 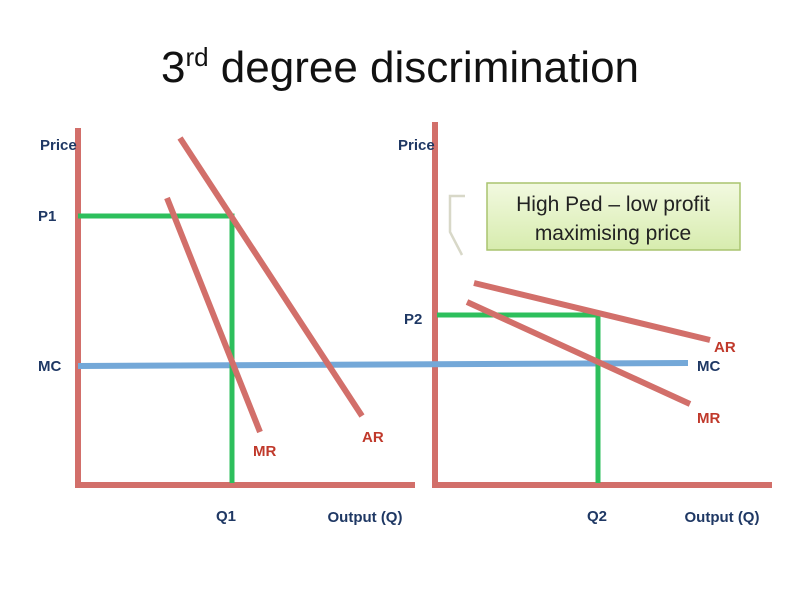 I want to click on callout-text: High Ped – low profit, so click(x=613, y=204).